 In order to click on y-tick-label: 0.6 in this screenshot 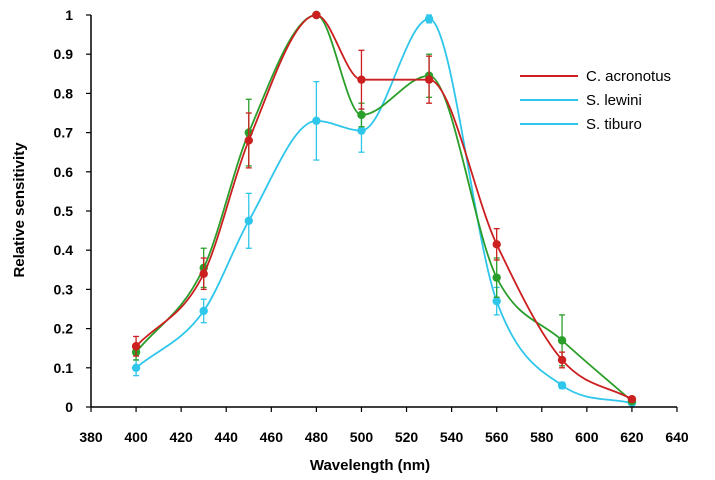, I will do `click(64, 172)`.